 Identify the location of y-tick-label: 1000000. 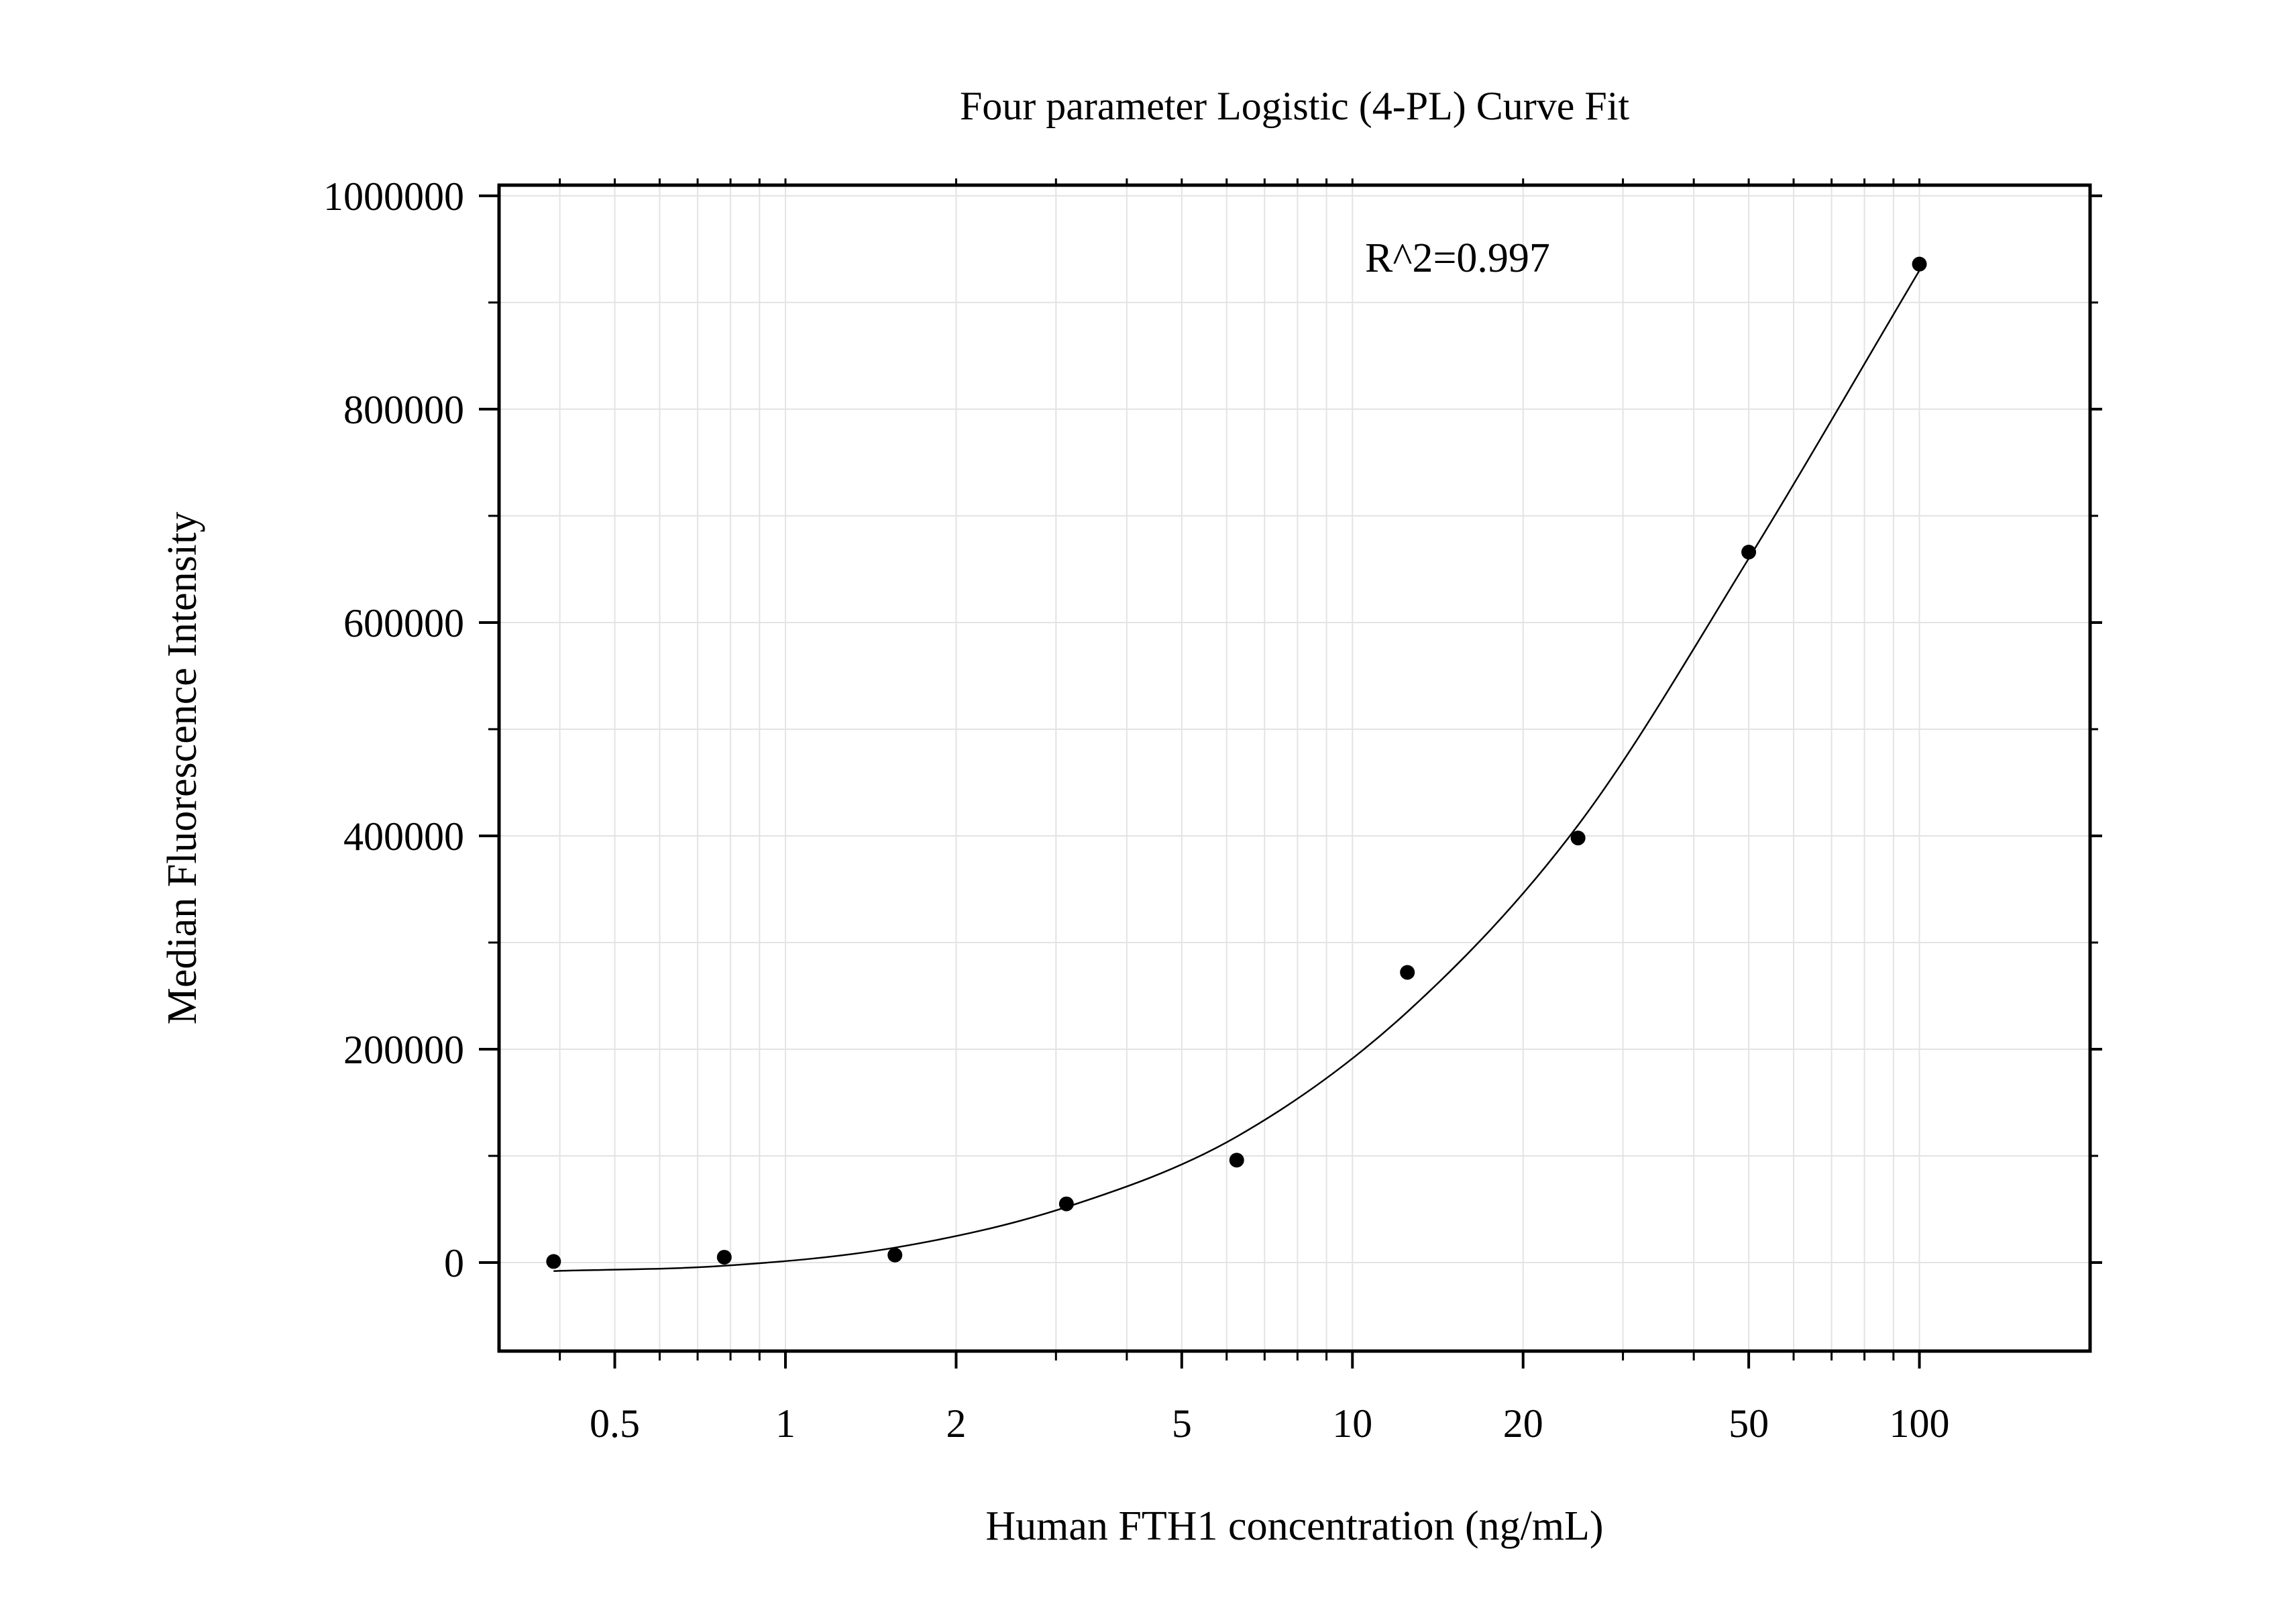
(393, 196).